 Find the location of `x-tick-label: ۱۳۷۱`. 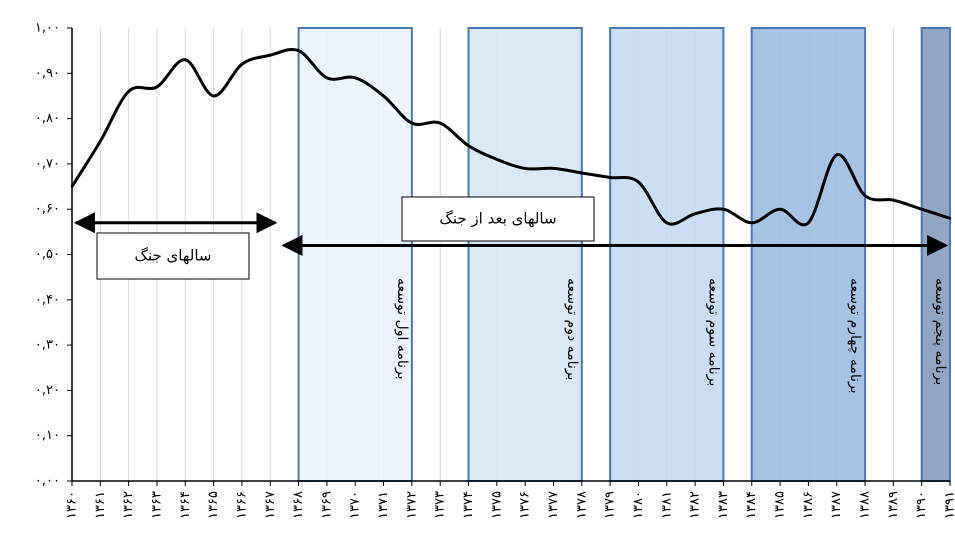

x-tick-label: ۱۳۷۱ is located at coordinates (383, 505).